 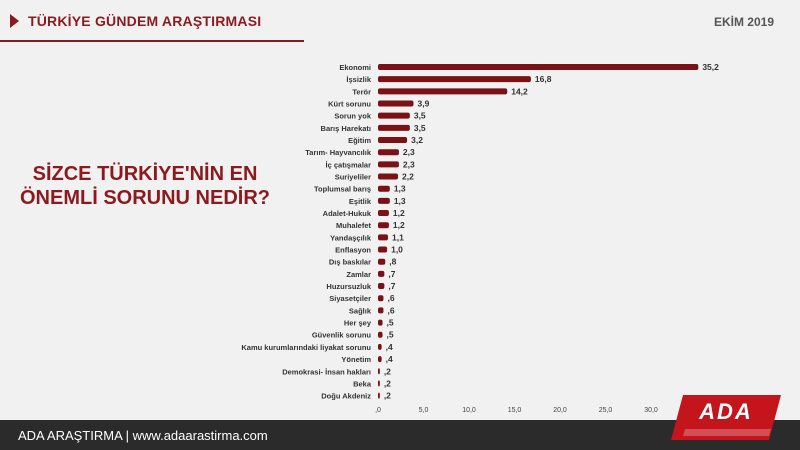 I want to click on category-label: Terör, so click(x=361, y=91).